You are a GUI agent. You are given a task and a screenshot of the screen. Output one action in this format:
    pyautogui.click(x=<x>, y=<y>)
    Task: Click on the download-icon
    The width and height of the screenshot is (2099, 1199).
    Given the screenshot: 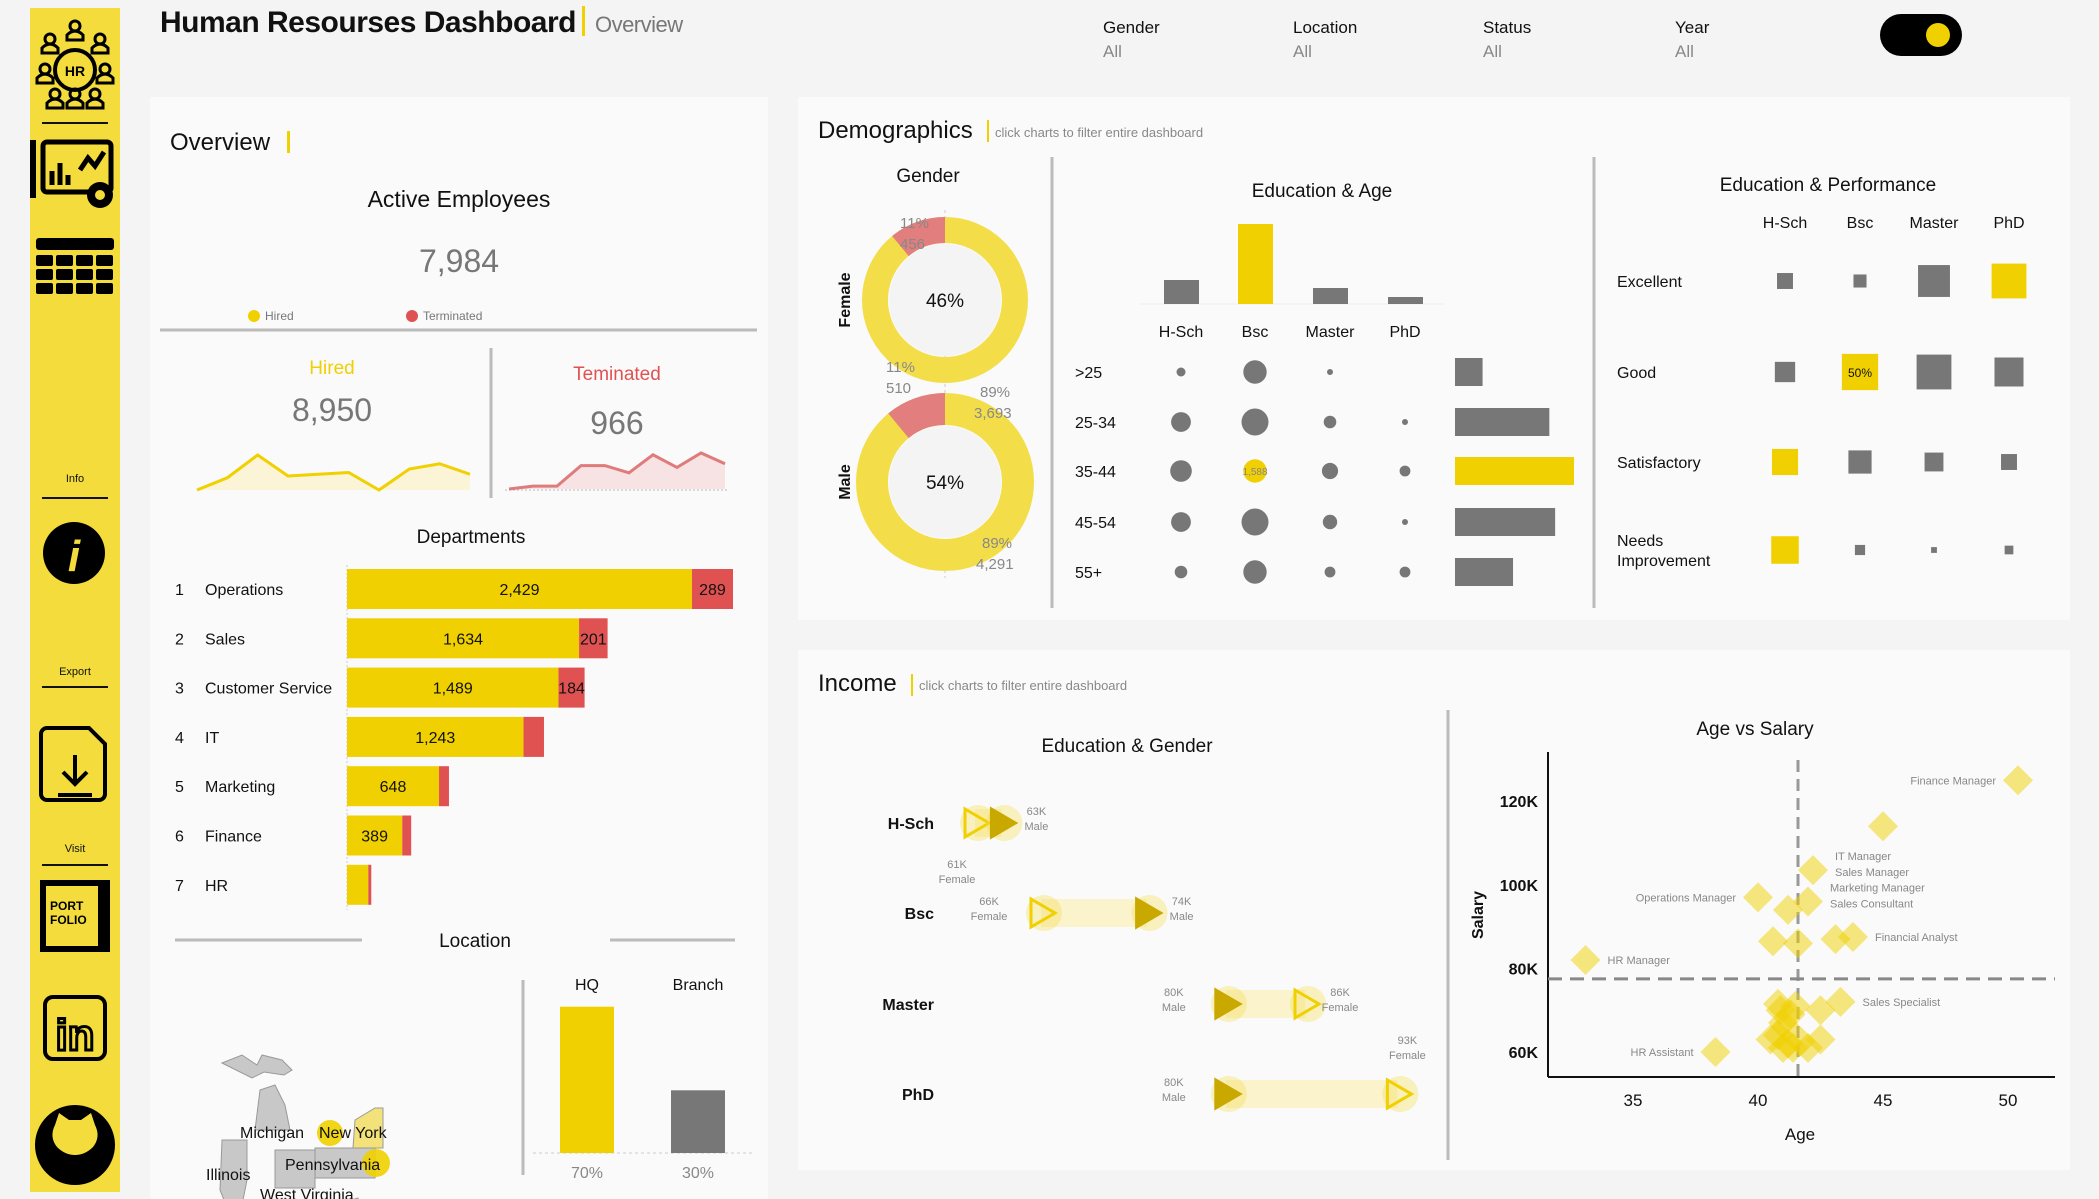 What is the action you would take?
    pyautogui.click(x=73, y=764)
    